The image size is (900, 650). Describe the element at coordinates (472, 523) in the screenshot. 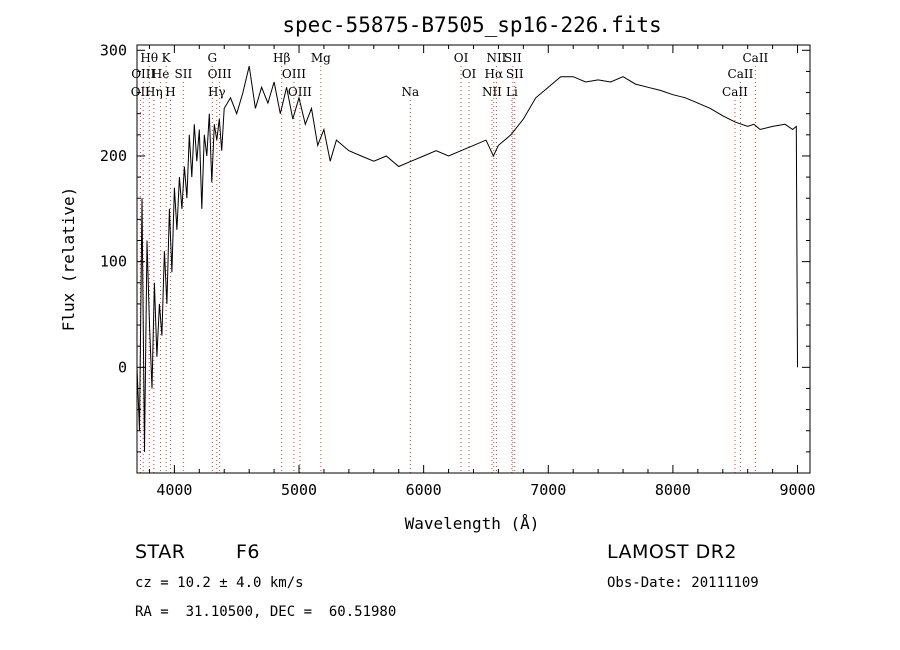

I see `x-axis-label: Wavelength (Å)` at that location.